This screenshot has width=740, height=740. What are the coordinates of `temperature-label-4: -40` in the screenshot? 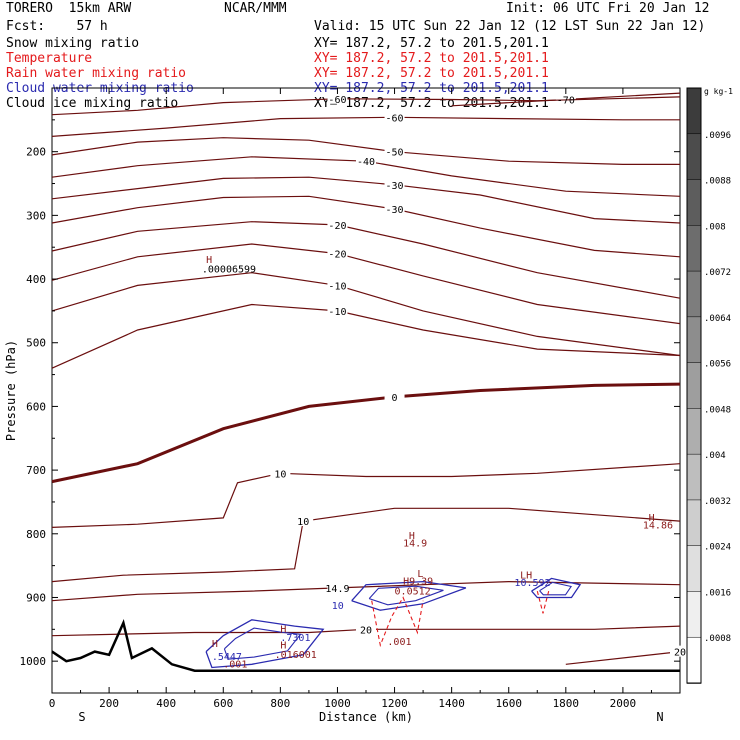 It's located at (366, 162).